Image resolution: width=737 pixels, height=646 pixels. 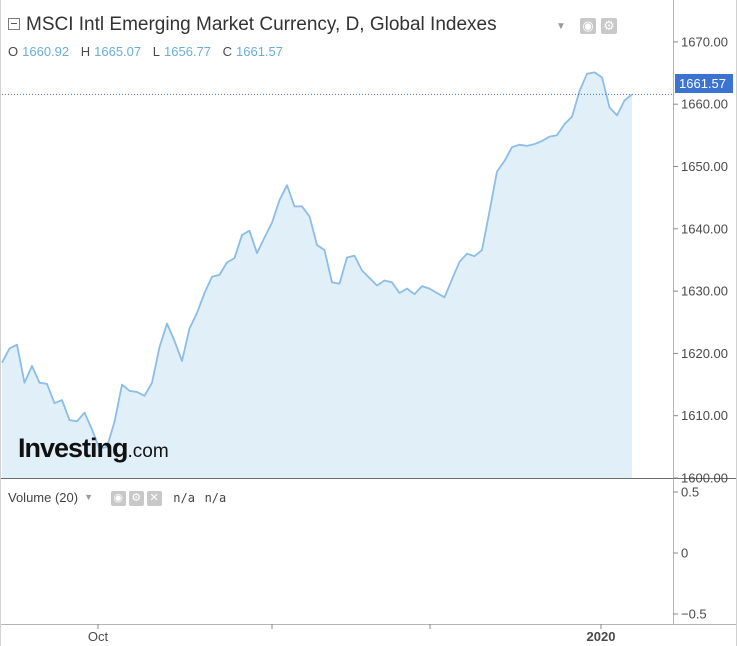 I want to click on volume-value-1: n/a, so click(x=184, y=498).